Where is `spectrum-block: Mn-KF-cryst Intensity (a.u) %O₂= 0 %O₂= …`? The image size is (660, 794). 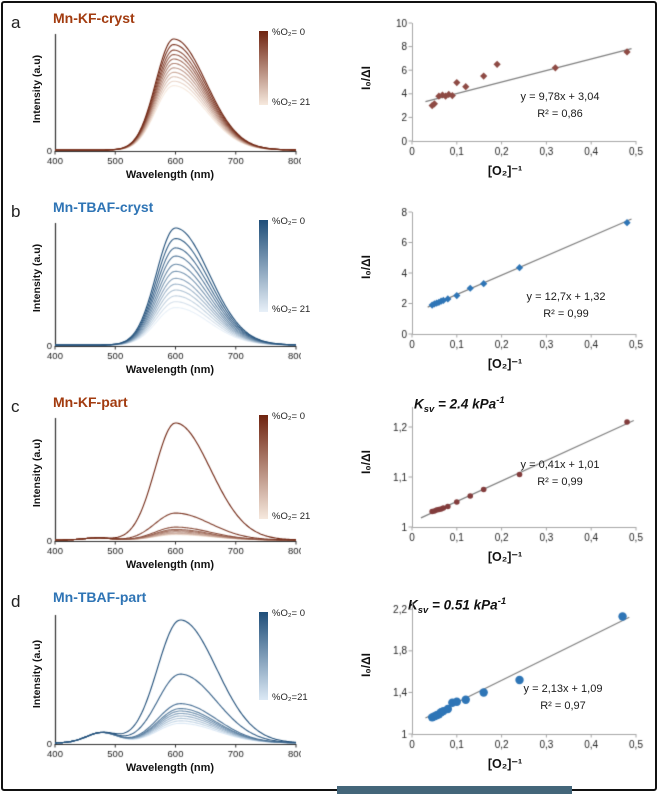
spectrum-block: Mn-KF-cryst Intensity (a.u) %O₂= 0 %O₂= … is located at coordinates (185, 97).